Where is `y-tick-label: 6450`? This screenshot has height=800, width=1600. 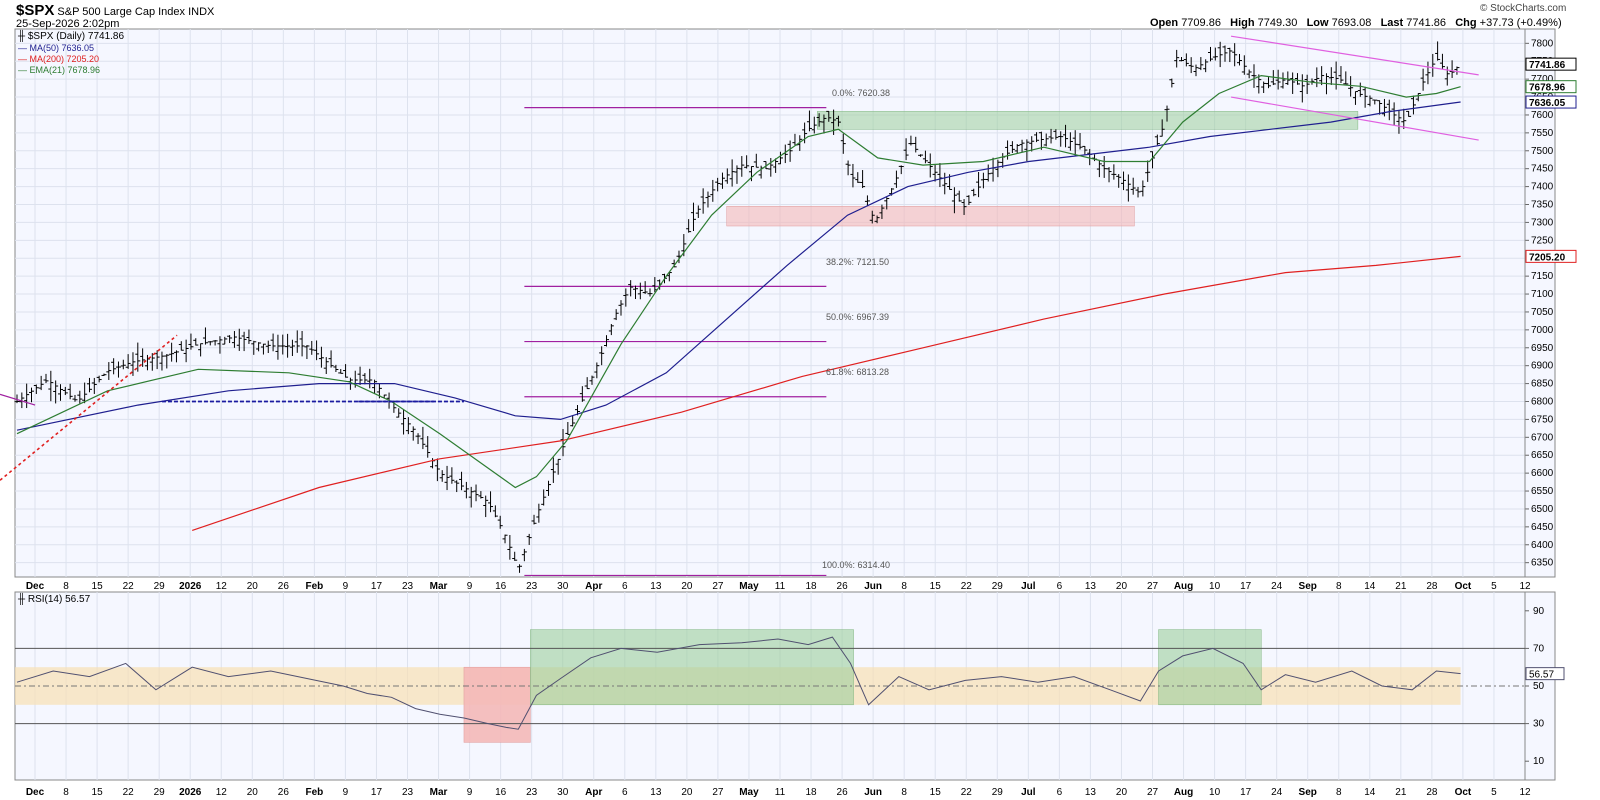
y-tick-label: 6450 is located at coordinates (1542, 527).